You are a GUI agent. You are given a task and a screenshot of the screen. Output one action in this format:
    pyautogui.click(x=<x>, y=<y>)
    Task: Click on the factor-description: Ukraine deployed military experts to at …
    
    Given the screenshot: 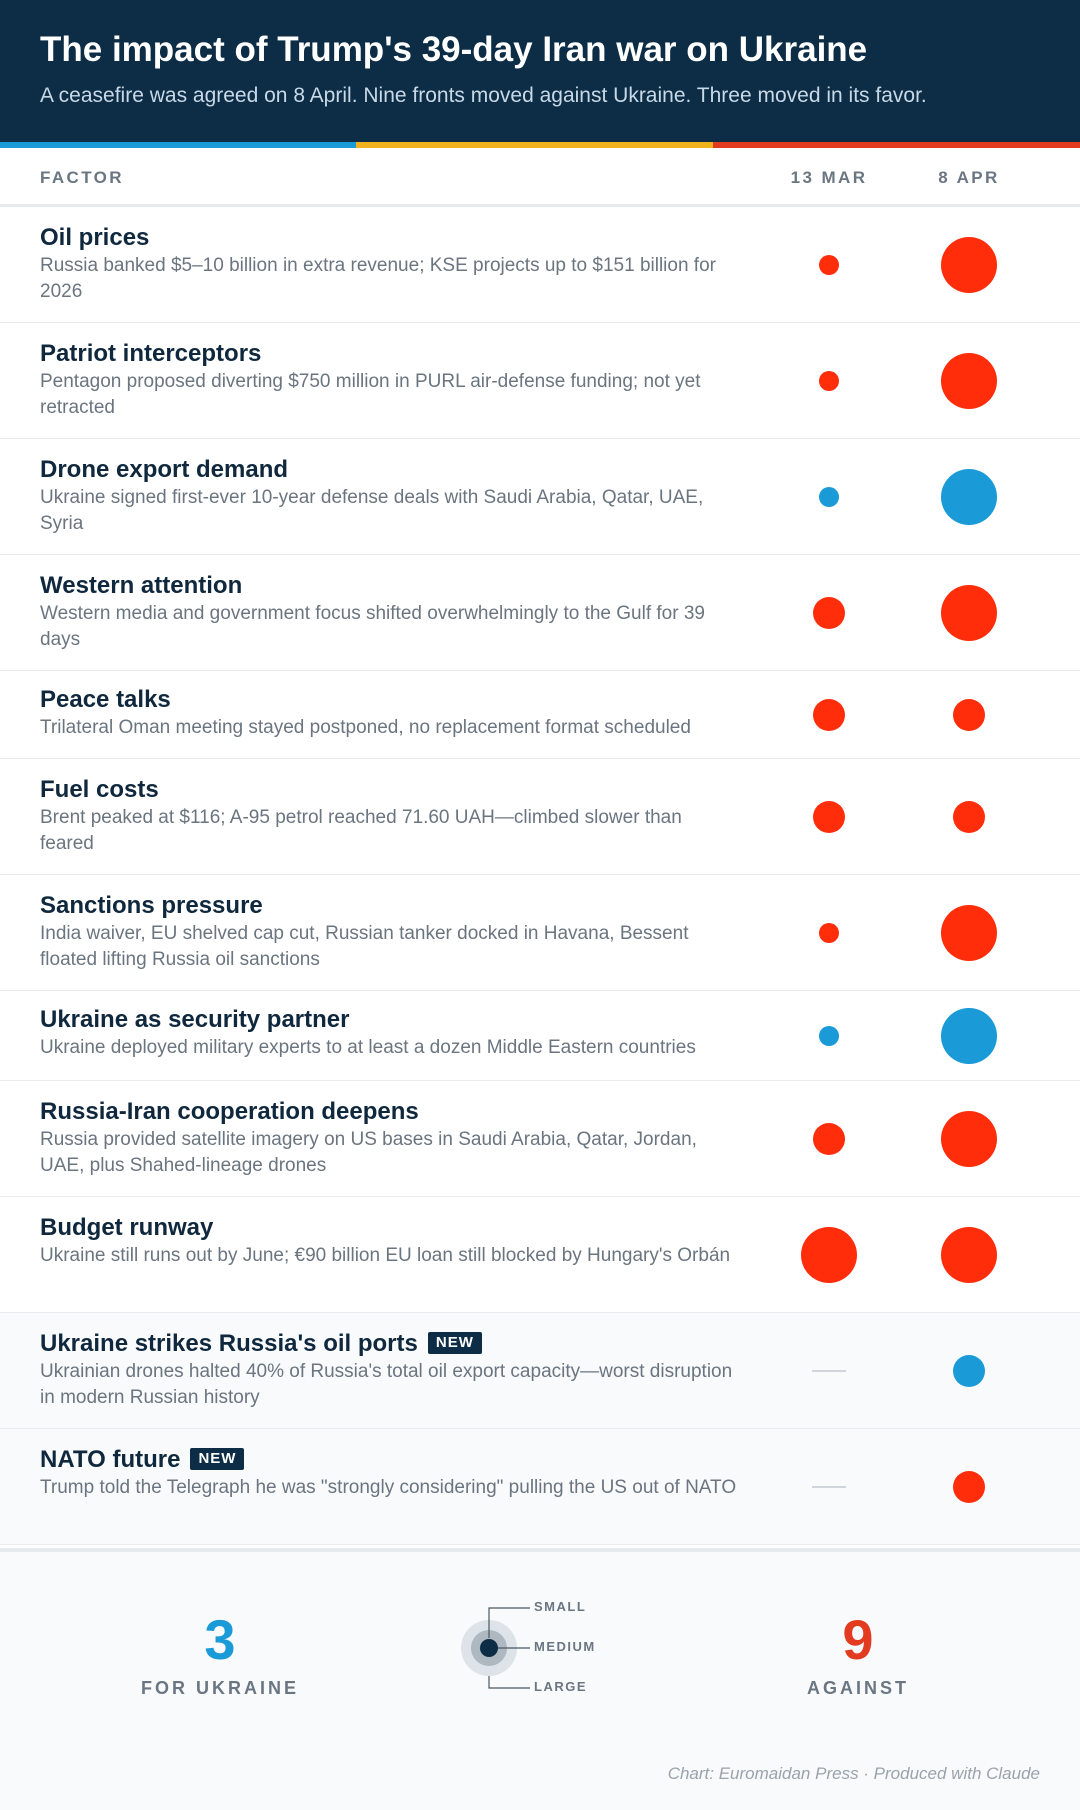 What is the action you would take?
    pyautogui.click(x=368, y=1047)
    